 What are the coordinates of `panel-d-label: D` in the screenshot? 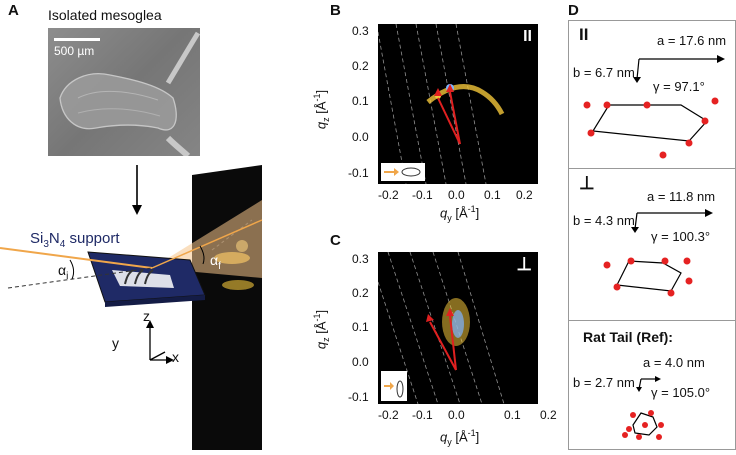 It's located at (573, 10).